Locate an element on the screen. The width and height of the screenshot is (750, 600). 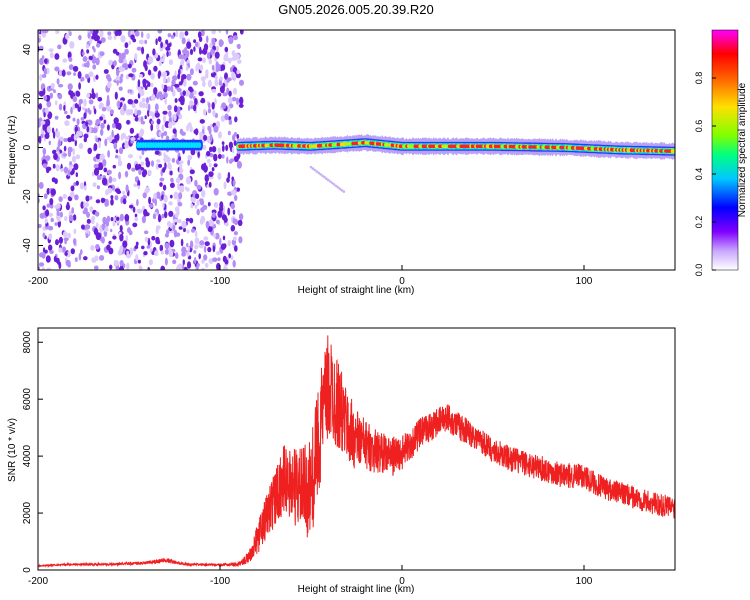
x-tick-label: -100 is located at coordinates (220, 281).